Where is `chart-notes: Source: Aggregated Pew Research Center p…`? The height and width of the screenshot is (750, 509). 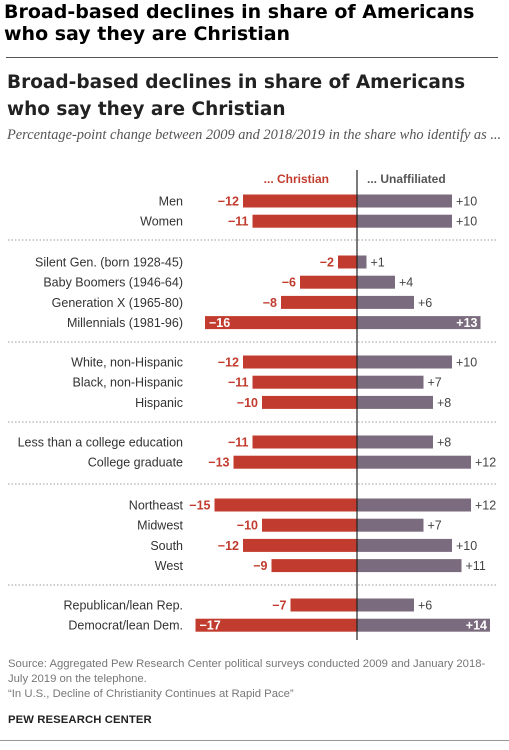
chart-notes: Source: Aggregated Pew Research Center p… is located at coordinates (255, 679).